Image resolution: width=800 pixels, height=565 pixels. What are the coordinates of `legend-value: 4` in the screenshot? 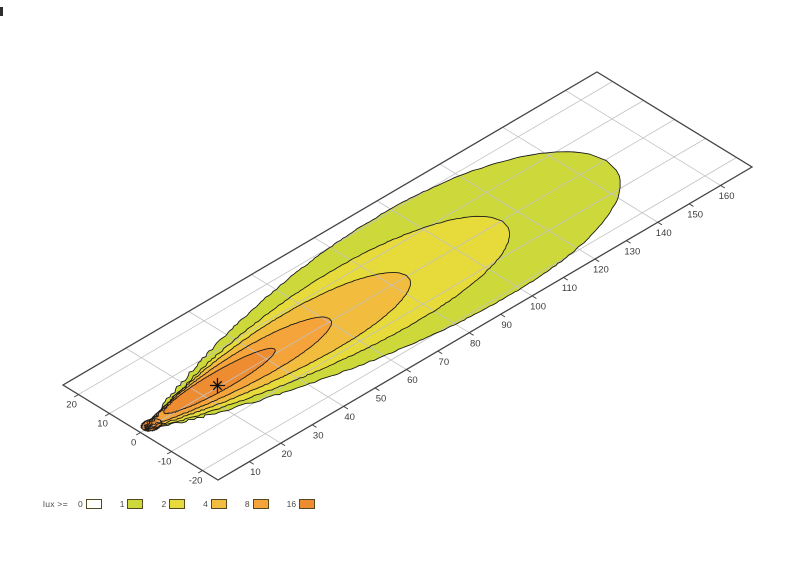 It's located at (205, 504).